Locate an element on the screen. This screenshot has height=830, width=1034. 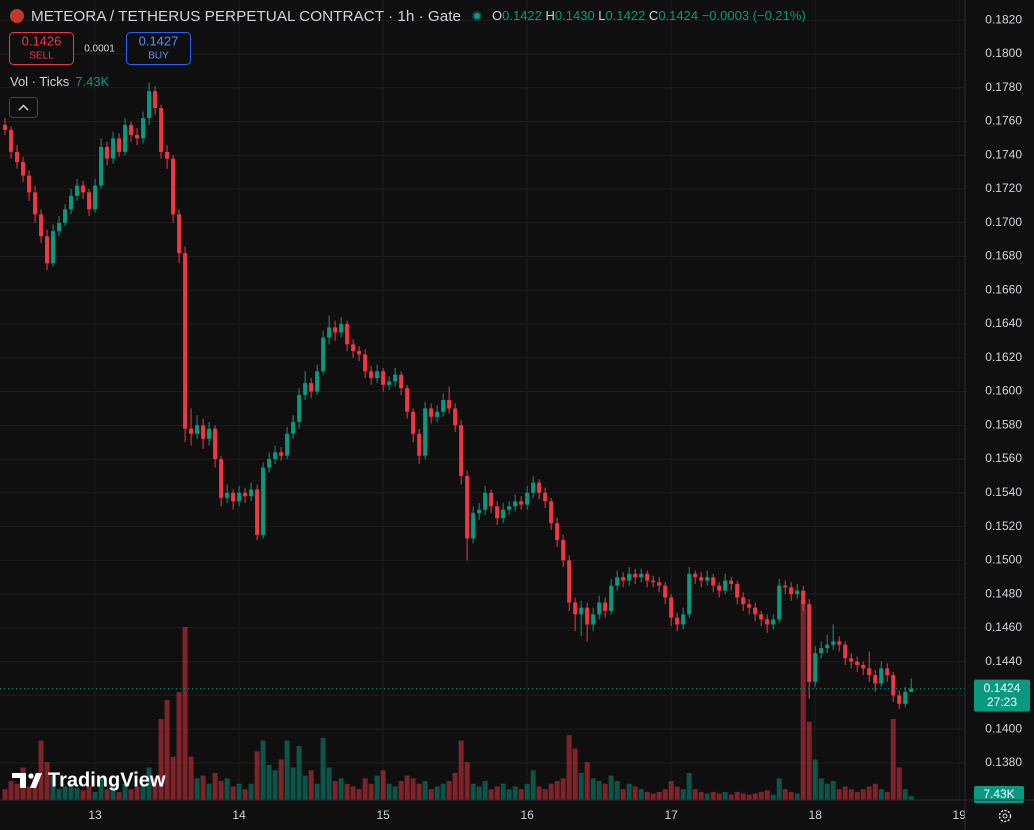
legend-change: −0.0003 (−0.21%) is located at coordinates (754, 15).